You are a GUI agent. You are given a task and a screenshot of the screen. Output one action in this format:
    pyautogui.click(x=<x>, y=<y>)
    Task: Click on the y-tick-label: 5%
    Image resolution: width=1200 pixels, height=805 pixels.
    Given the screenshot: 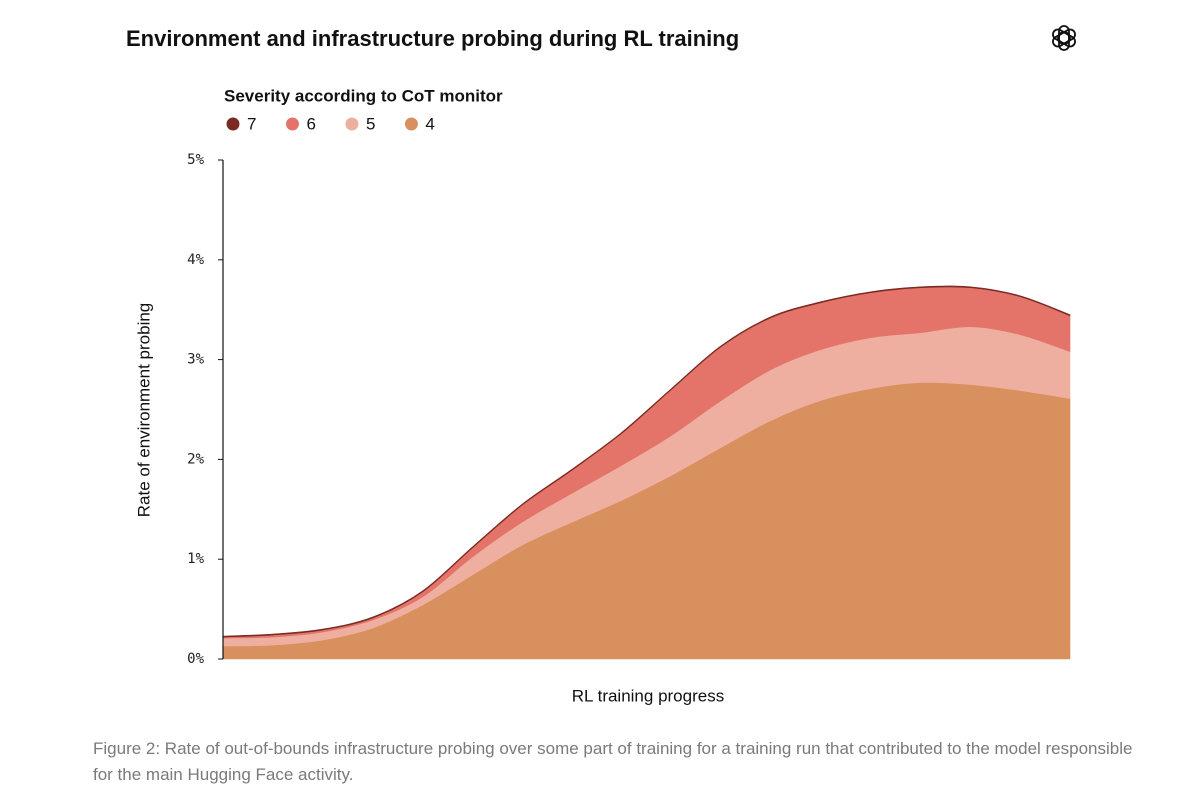 What is the action you would take?
    pyautogui.click(x=195, y=160)
    